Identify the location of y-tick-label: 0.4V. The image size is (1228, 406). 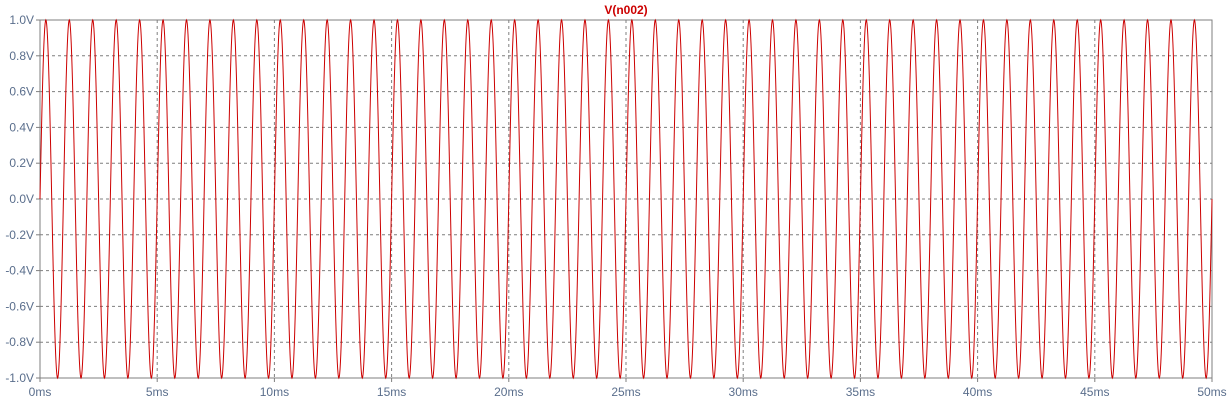
(21, 127).